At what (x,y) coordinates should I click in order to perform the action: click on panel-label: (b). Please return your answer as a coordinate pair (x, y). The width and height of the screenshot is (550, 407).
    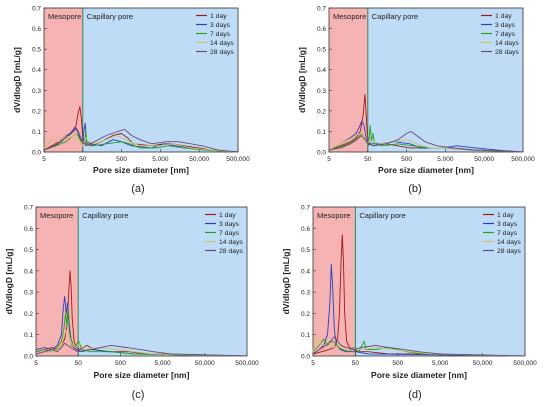
    Looking at the image, I should click on (414, 189).